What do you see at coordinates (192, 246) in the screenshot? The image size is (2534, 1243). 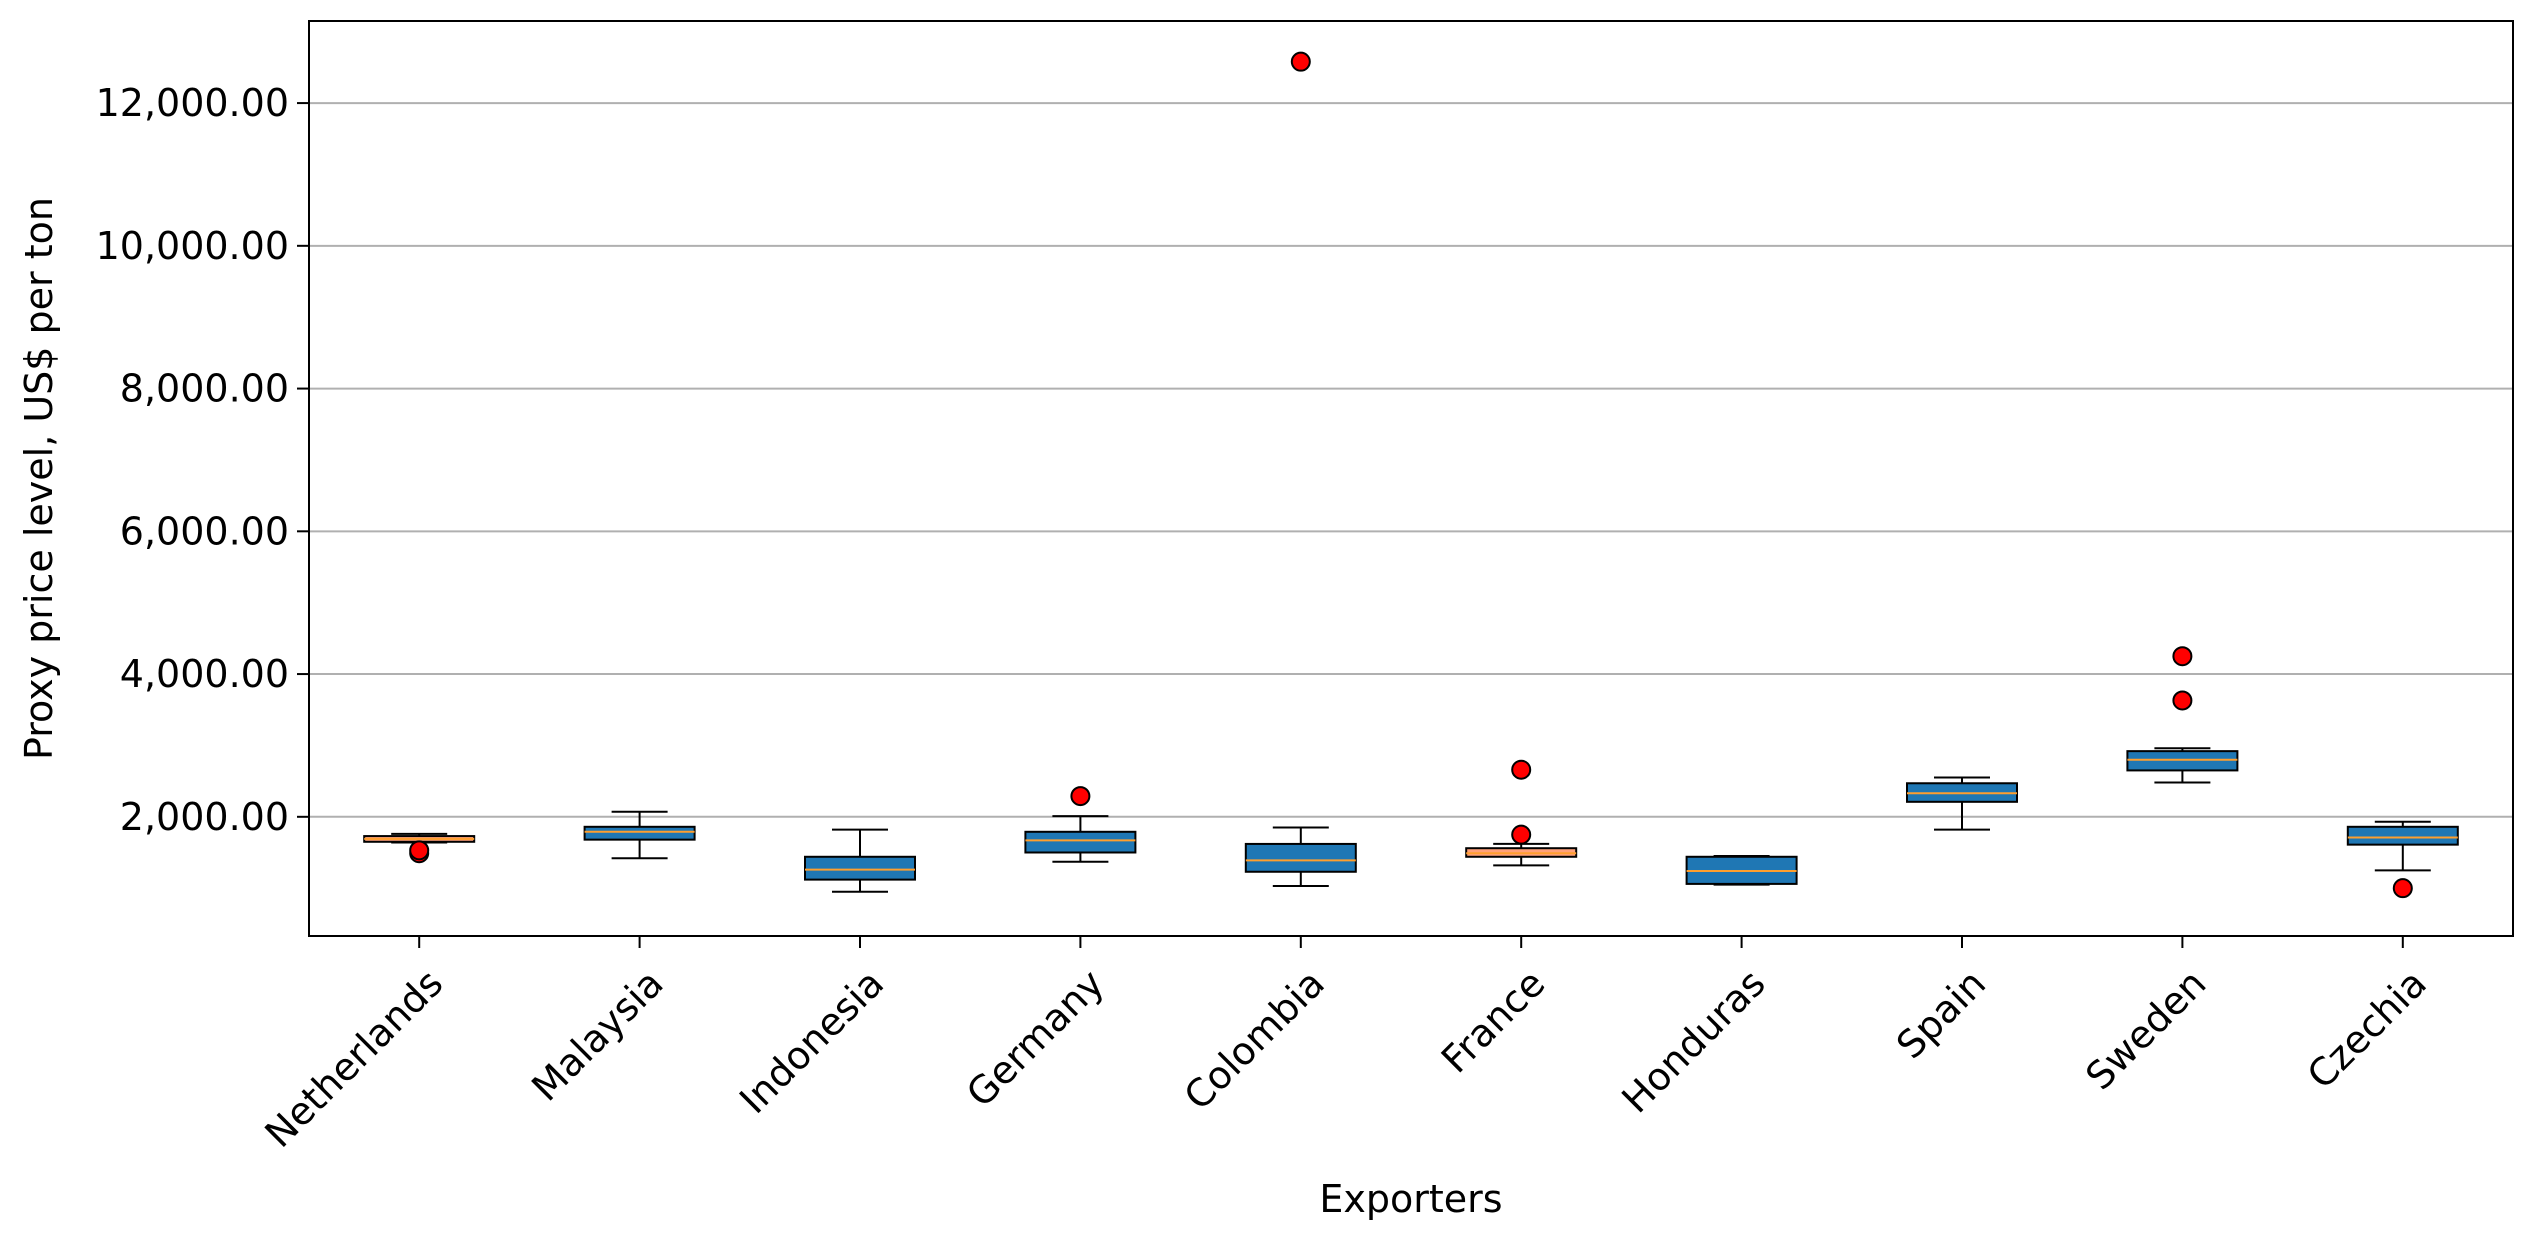 I see `y-tick-label: 10,000.00` at bounding box center [192, 246].